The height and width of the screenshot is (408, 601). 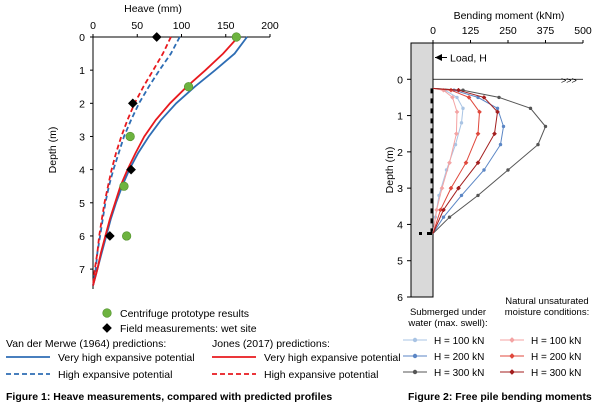 I want to click on heave-y-axis-label: Depth (m), so click(x=53, y=150).